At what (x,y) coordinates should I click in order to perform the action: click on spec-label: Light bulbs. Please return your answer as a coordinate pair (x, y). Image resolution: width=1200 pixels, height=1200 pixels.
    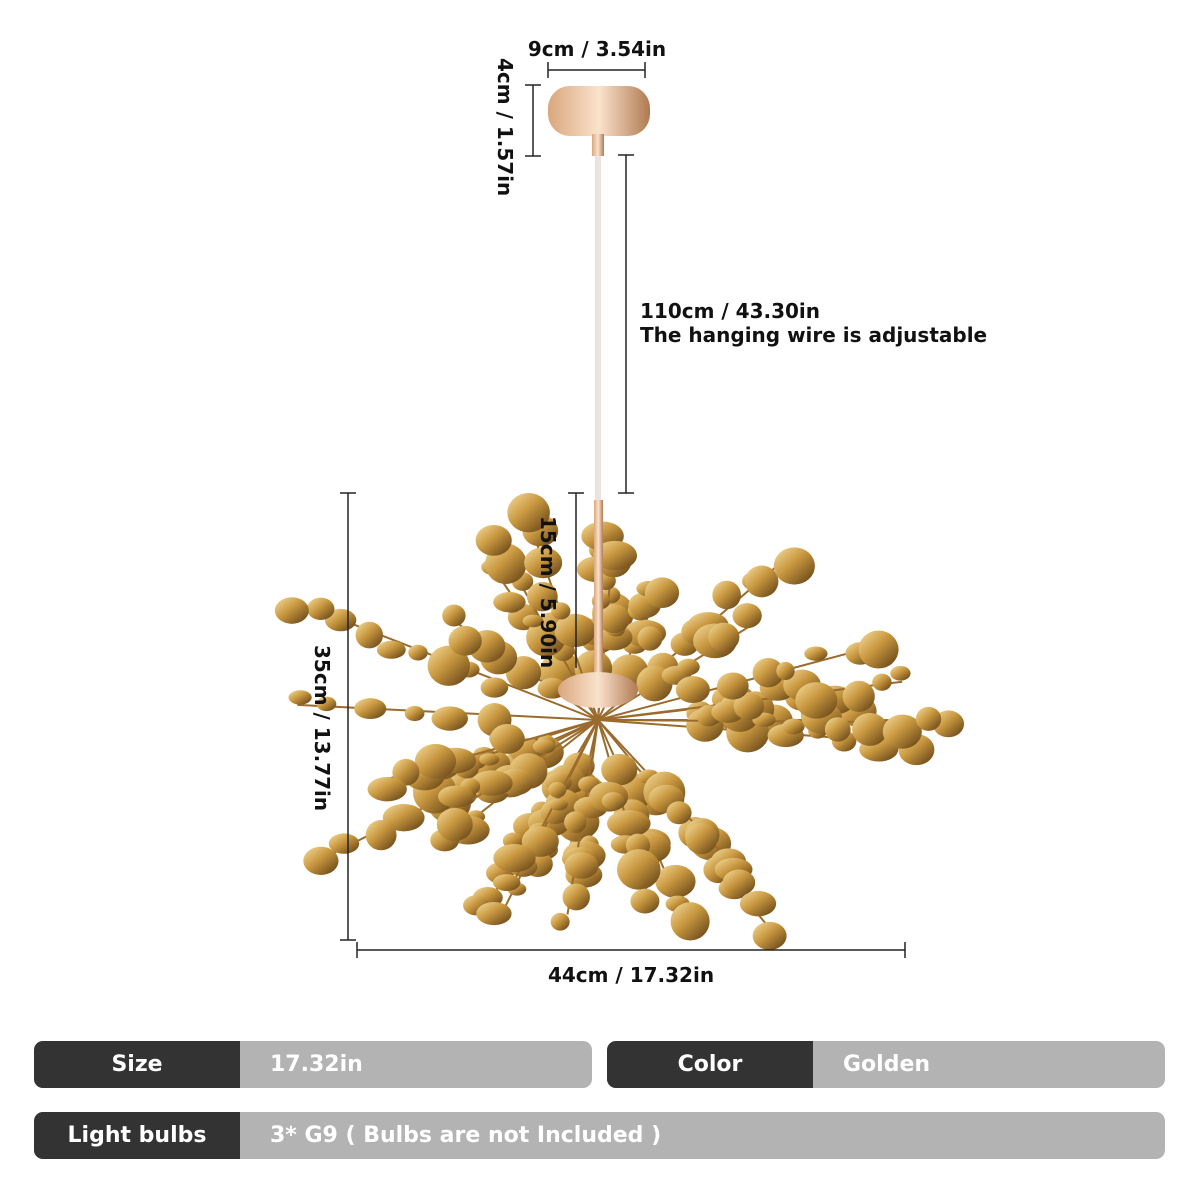
    Looking at the image, I should click on (137, 1135).